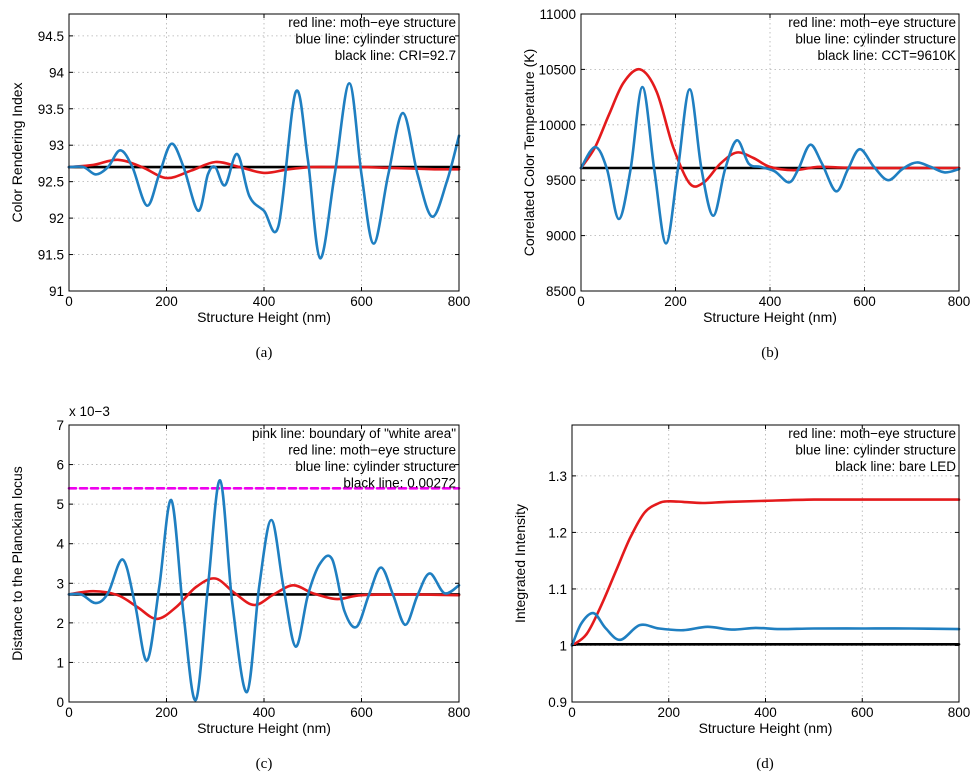 This screenshot has width=977, height=778. What do you see at coordinates (895, 466) in the screenshot?
I see `annotation-text: black line: bare LED` at bounding box center [895, 466].